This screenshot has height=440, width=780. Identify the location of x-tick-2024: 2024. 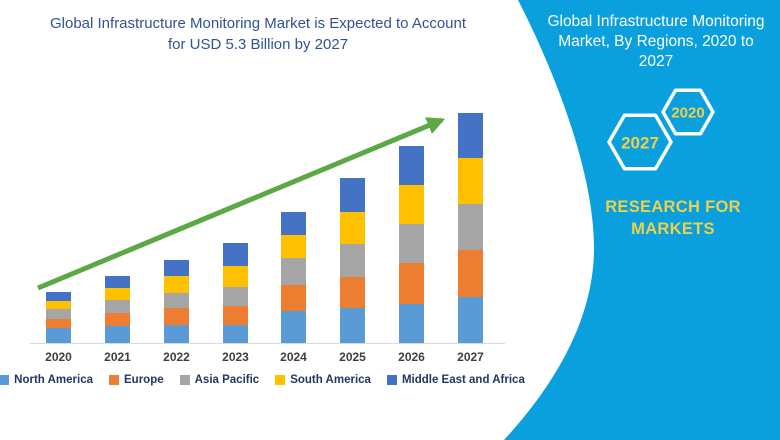
(293, 357).